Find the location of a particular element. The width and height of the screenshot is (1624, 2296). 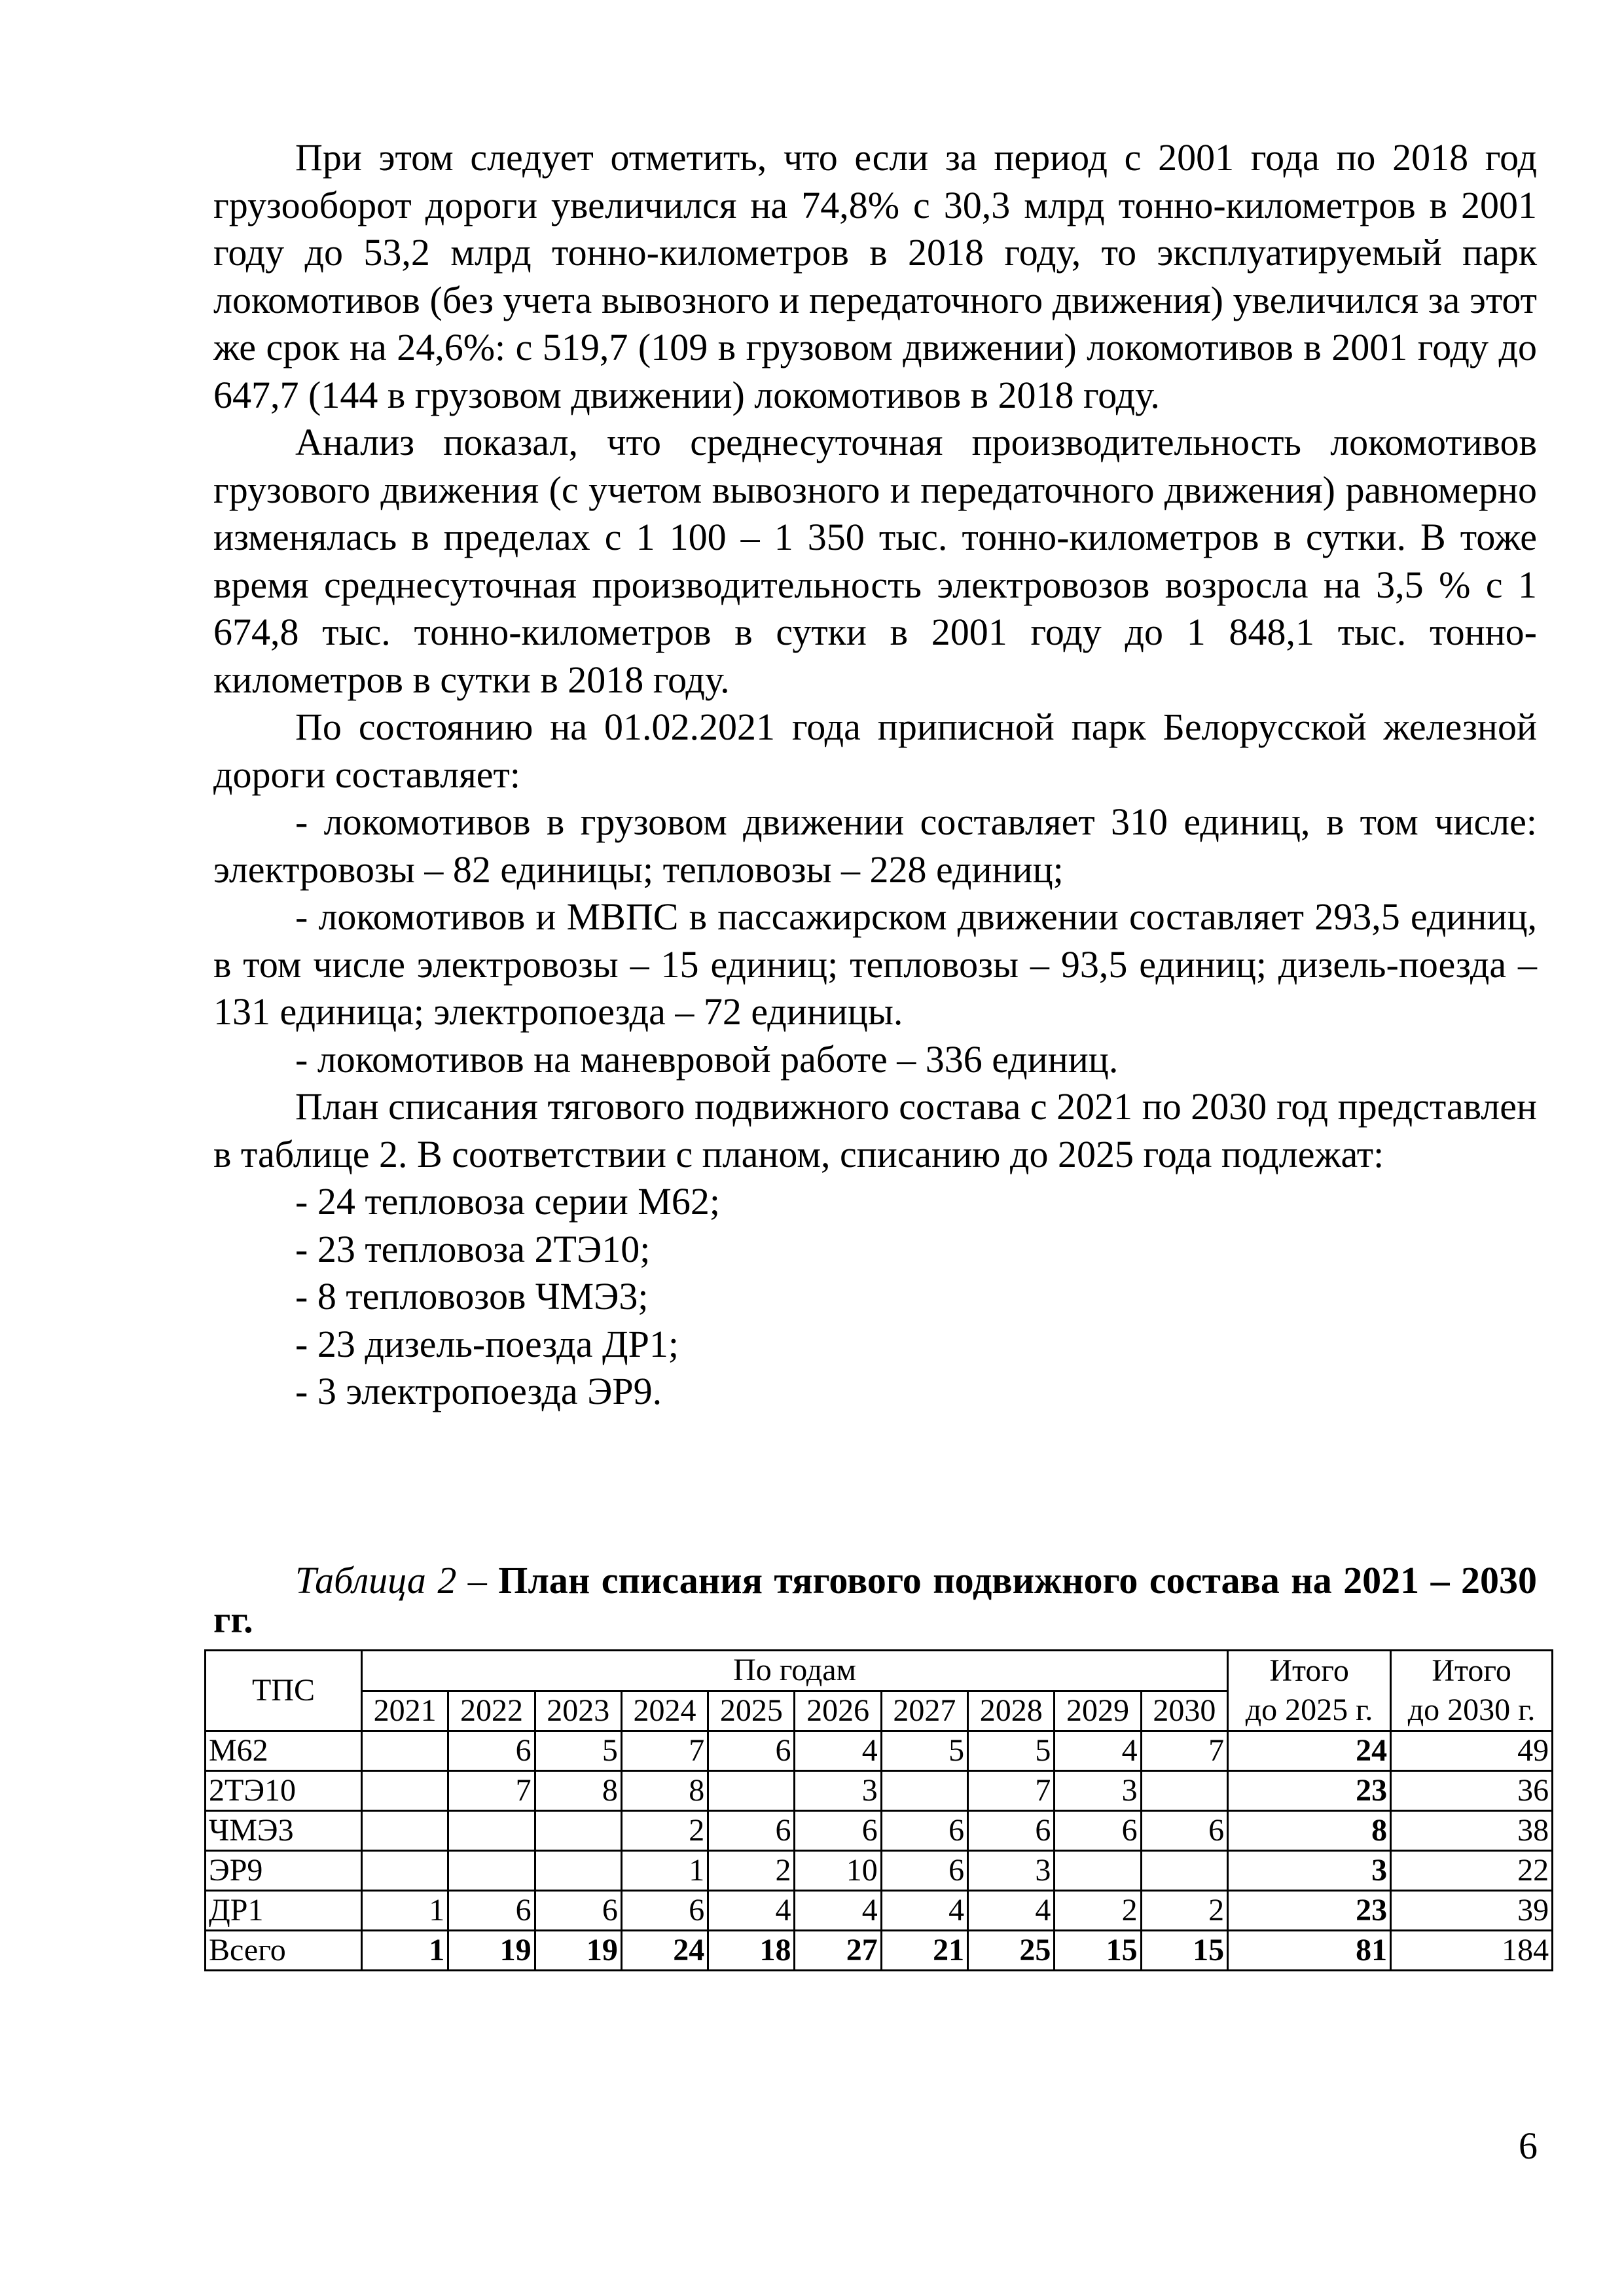

tps-name: ЭР9 is located at coordinates (283, 1871).